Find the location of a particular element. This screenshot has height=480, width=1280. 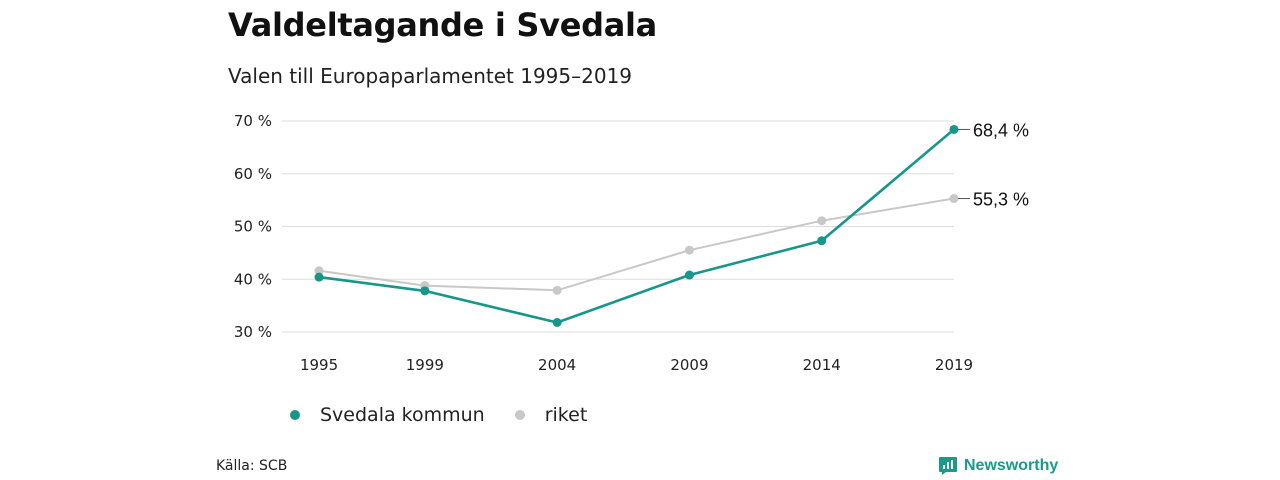

legend-marker-svedala is located at coordinates (295, 415).